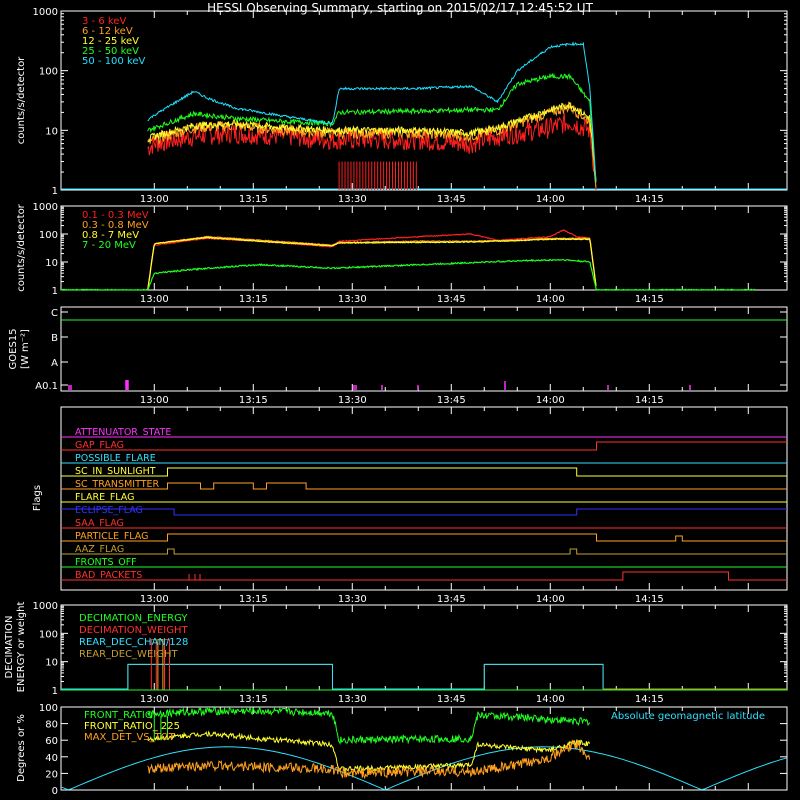 The height and width of the screenshot is (800, 800). What do you see at coordinates (253, 699) in the screenshot?
I see `panel5-time-label: 13:15` at bounding box center [253, 699].